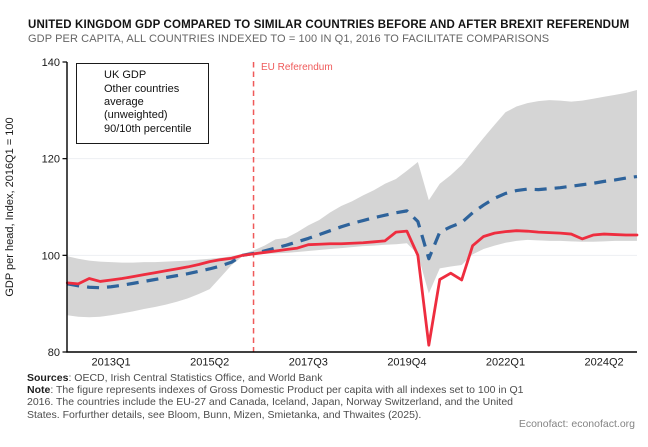  I want to click on sources-label: Sources, so click(48, 378).